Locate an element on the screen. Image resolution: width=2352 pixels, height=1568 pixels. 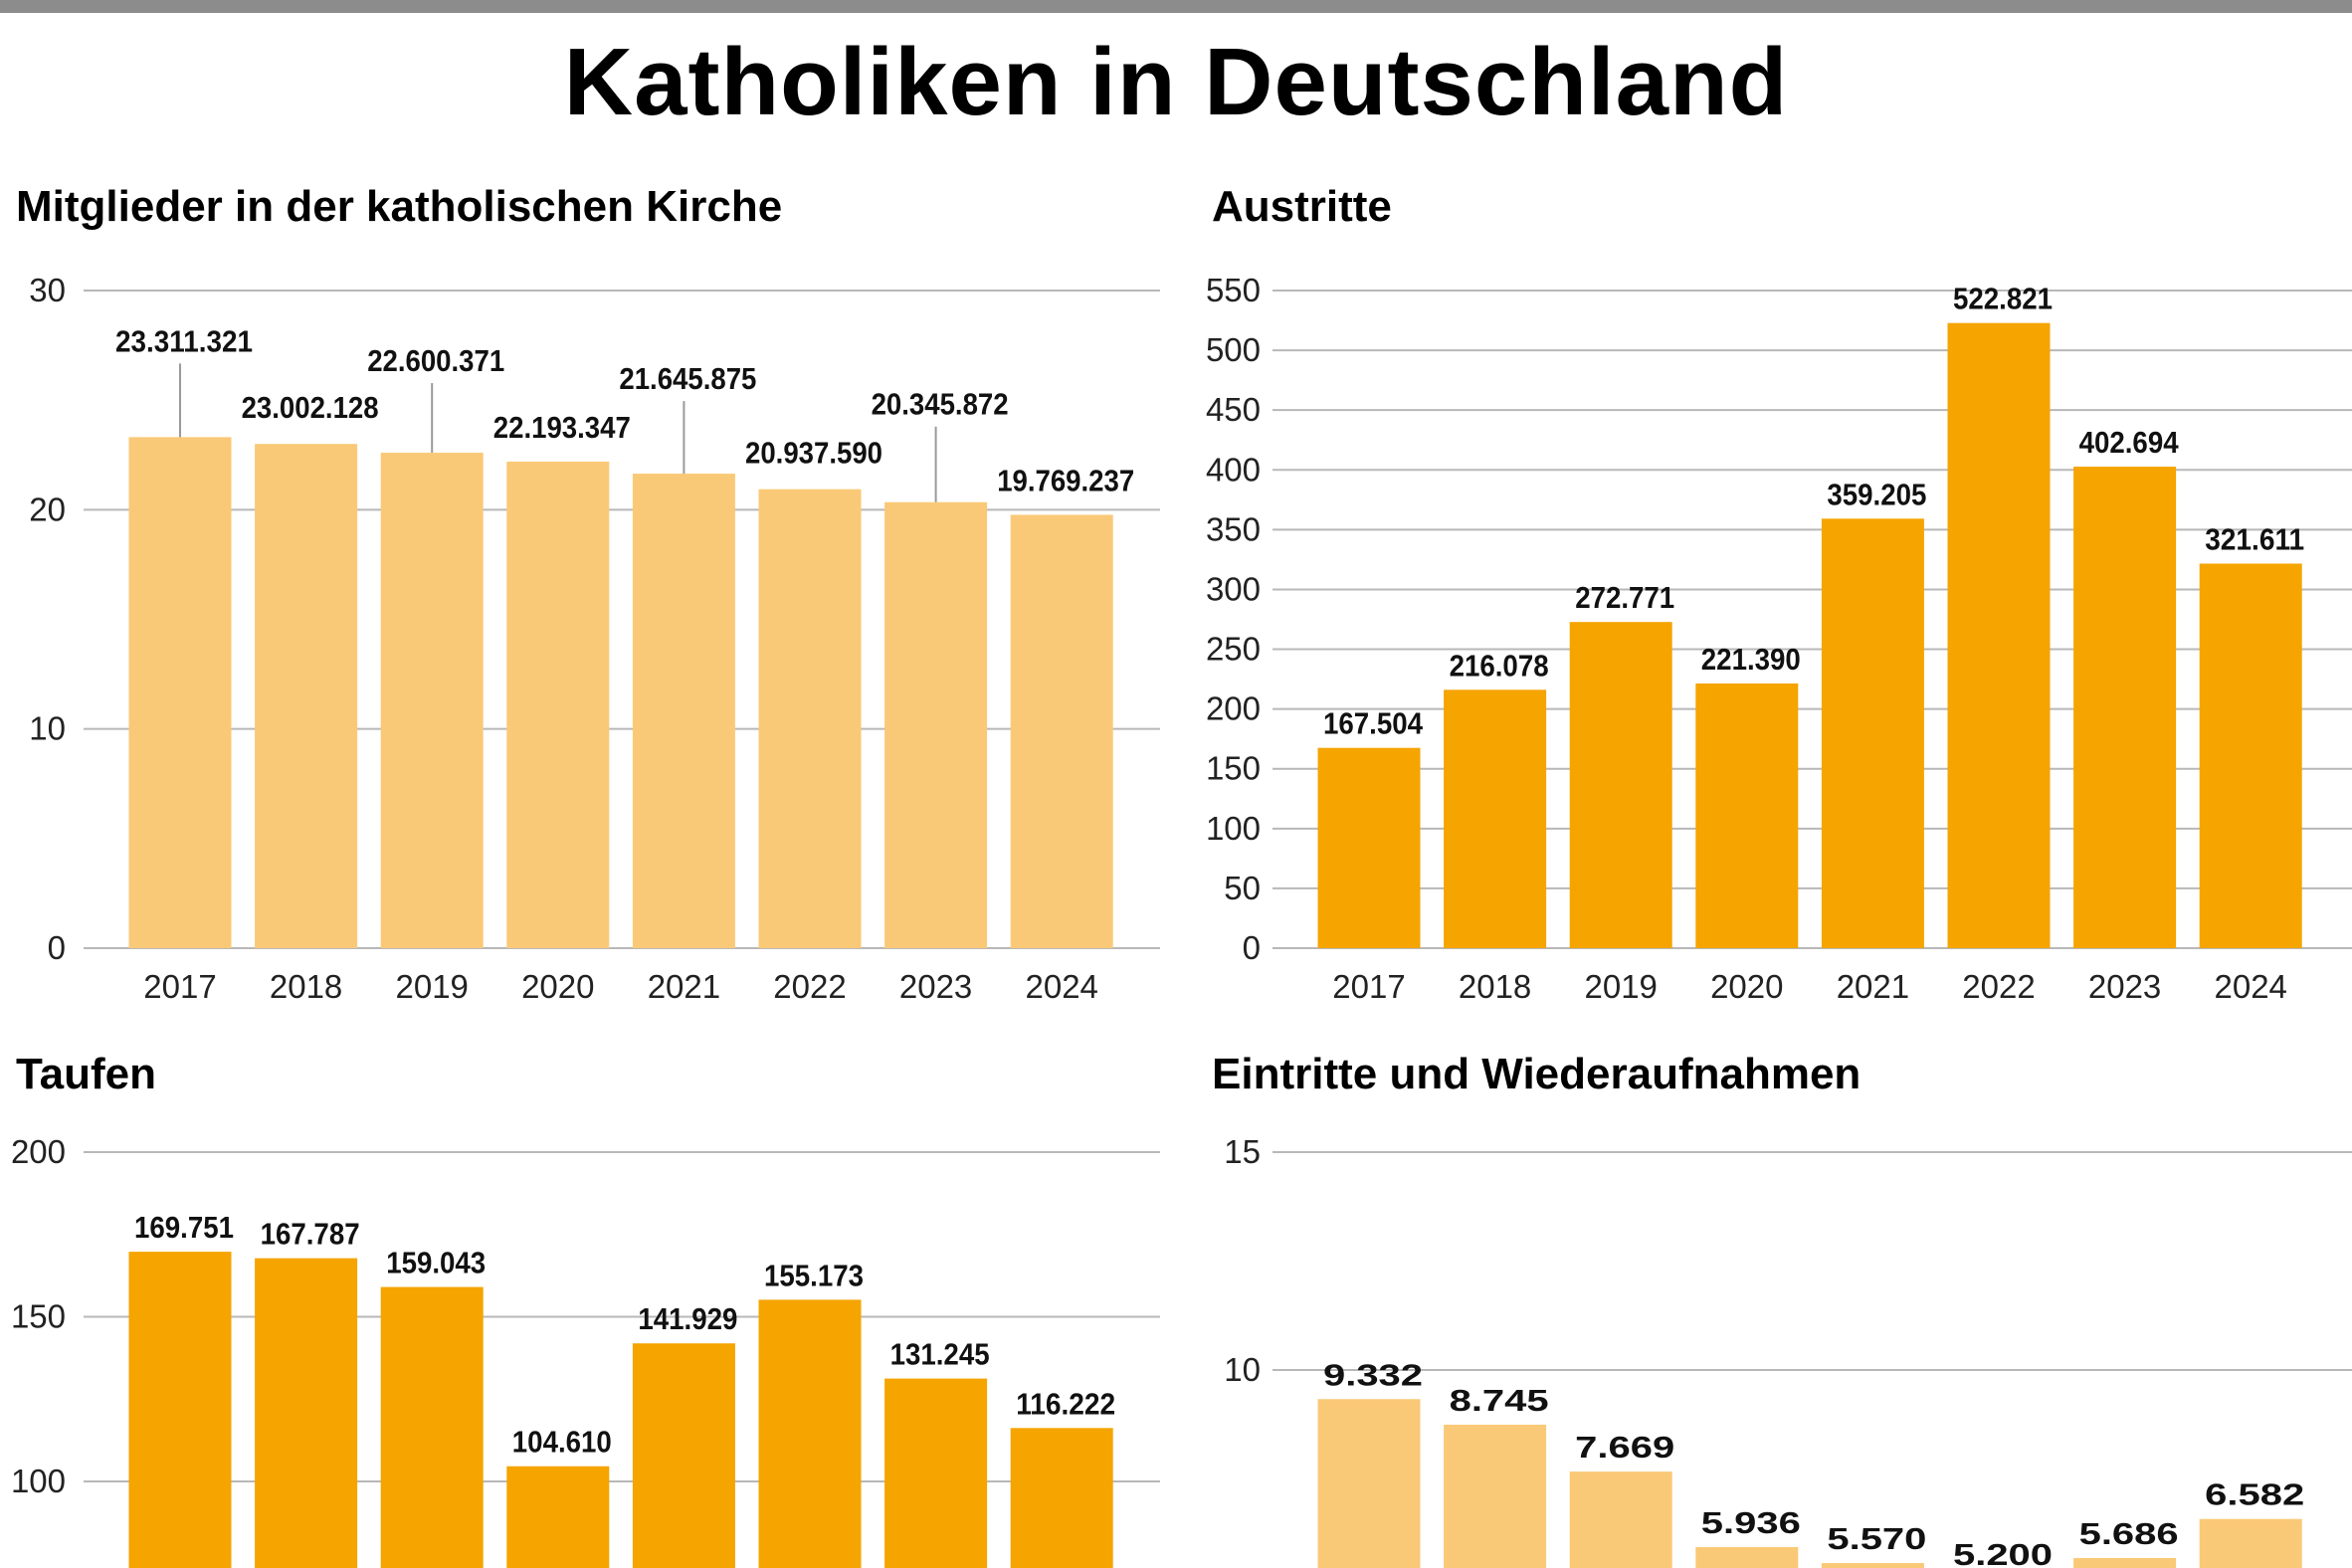
data-label: 23.002.128 is located at coordinates (310, 407).